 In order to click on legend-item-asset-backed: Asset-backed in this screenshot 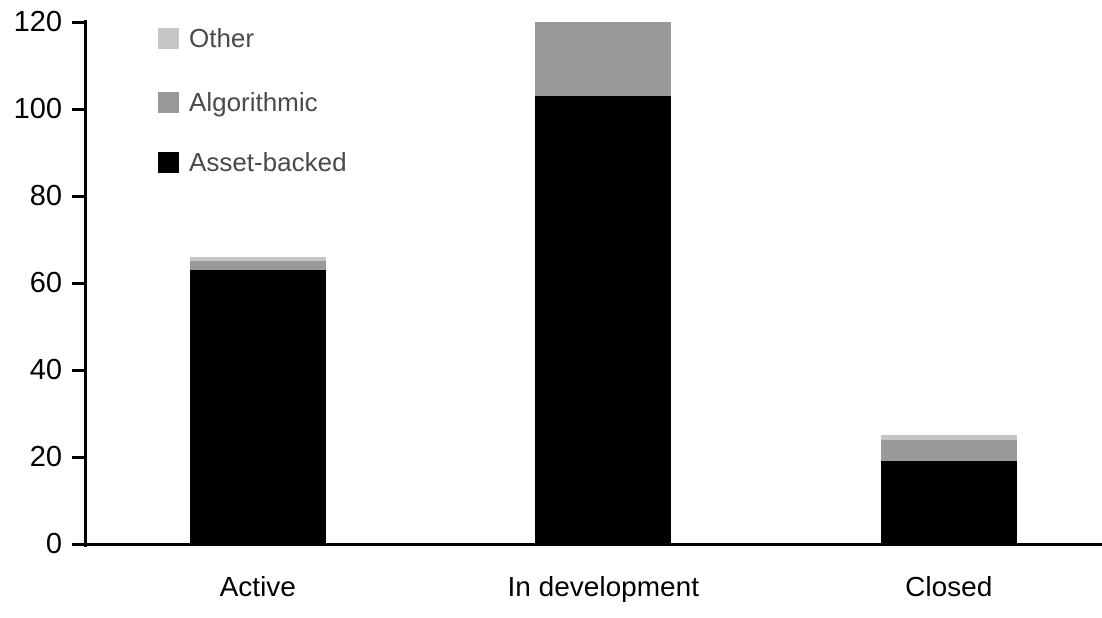, I will do `click(252, 162)`.